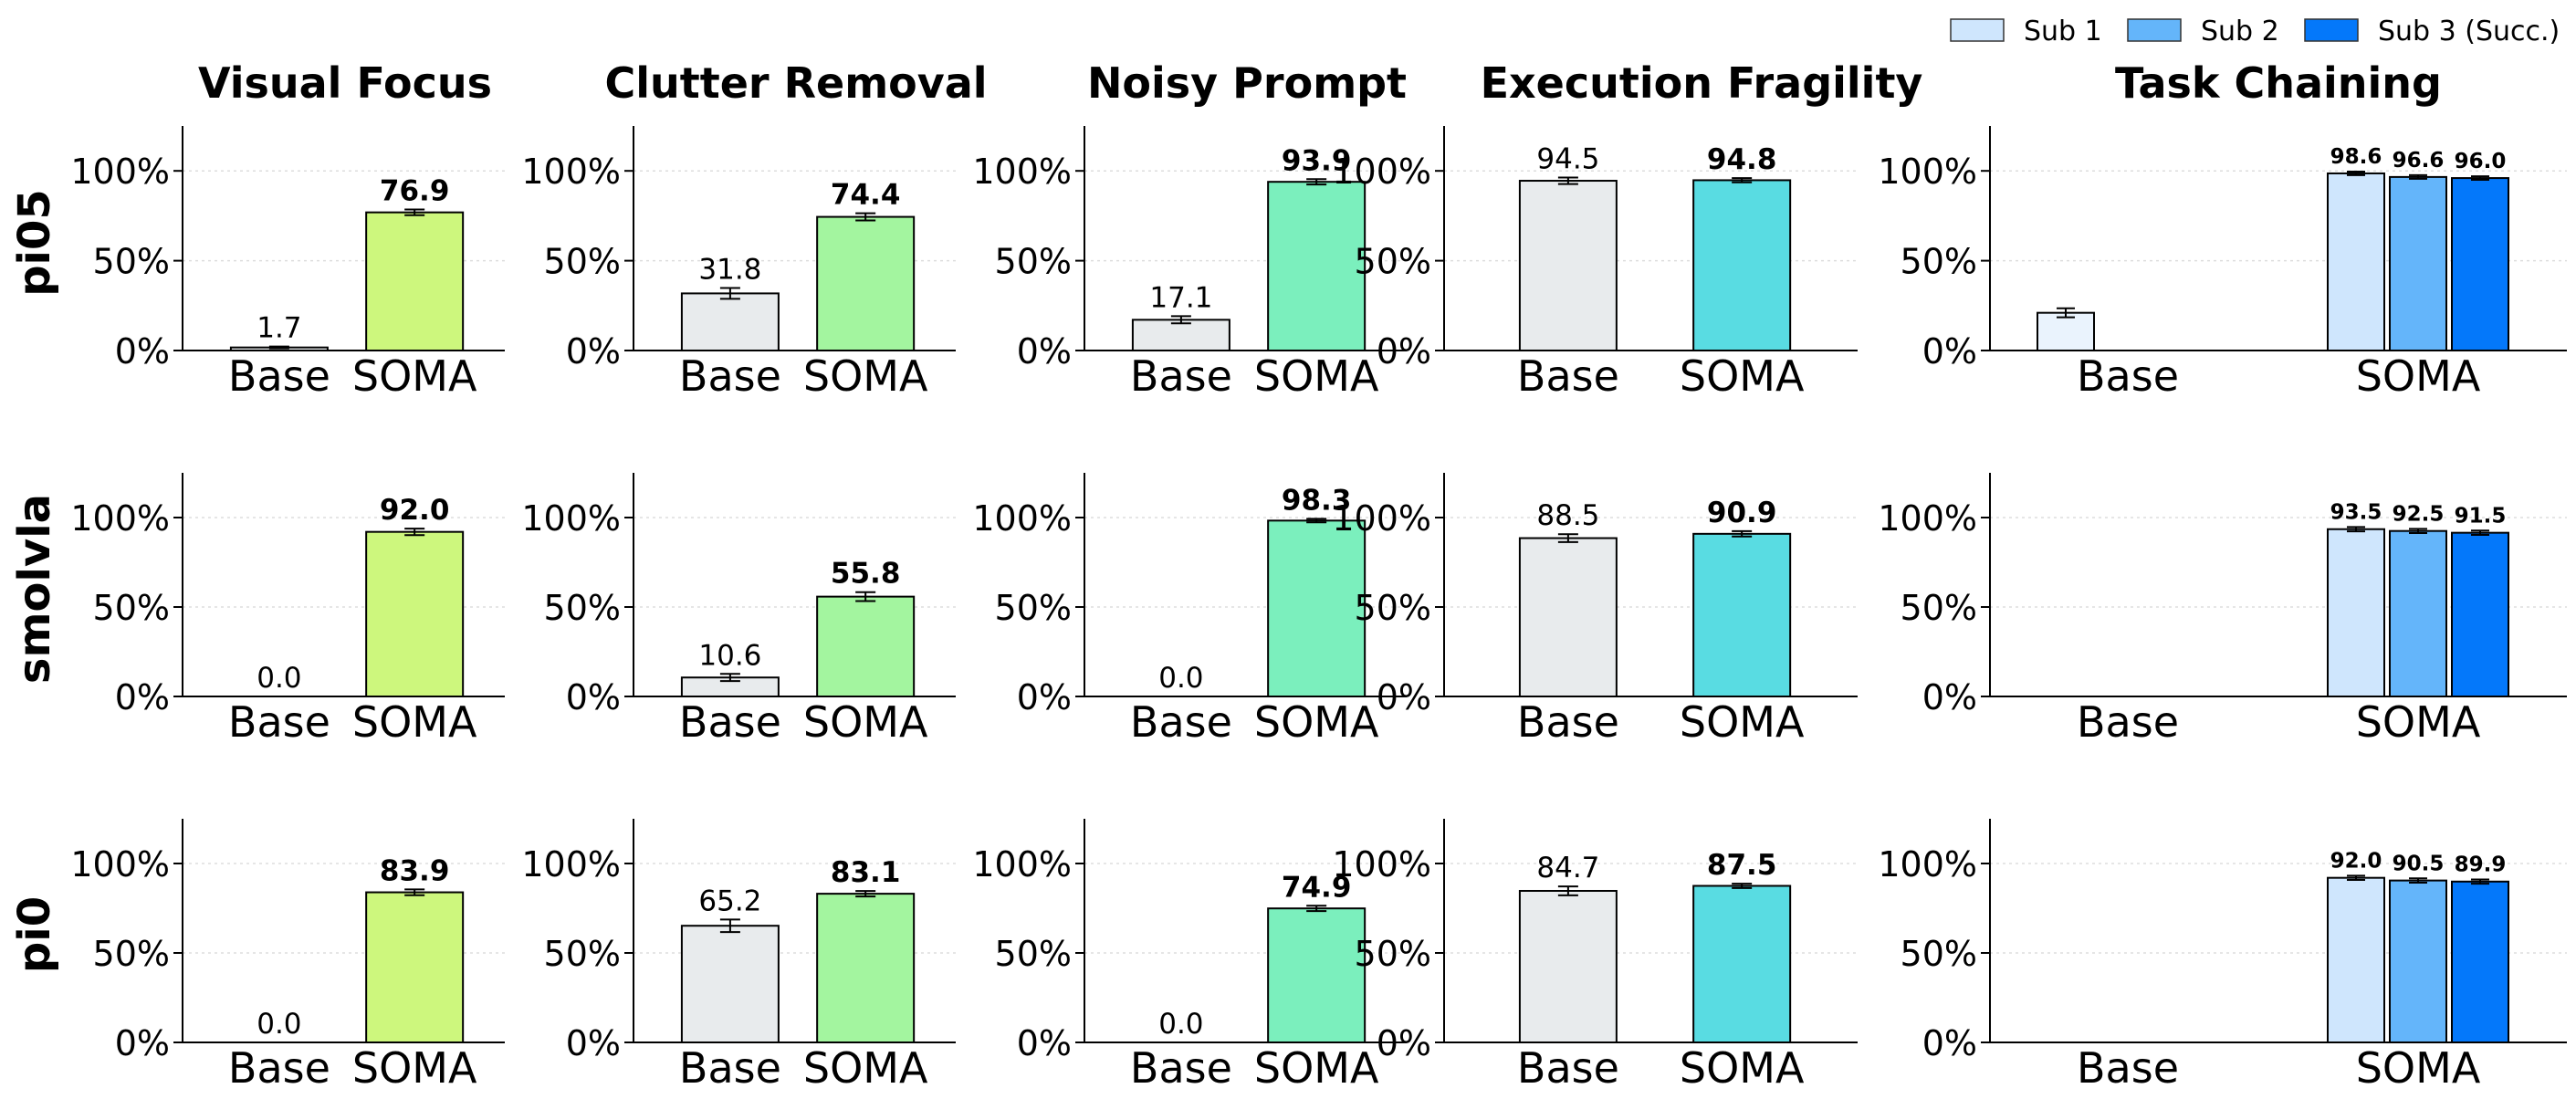 Image resolution: width=2576 pixels, height=1099 pixels. Describe the element at coordinates (279, 328) in the screenshot. I see `value-label: 1.7` at that location.